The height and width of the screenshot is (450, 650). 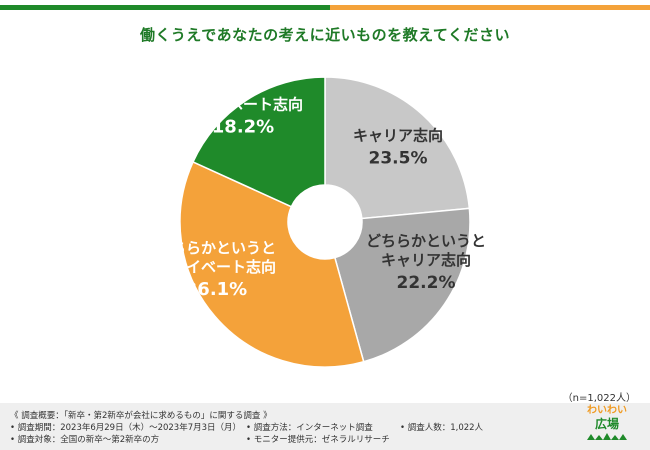 I want to click on slice-value-3: 36.1%, so click(x=216, y=289).